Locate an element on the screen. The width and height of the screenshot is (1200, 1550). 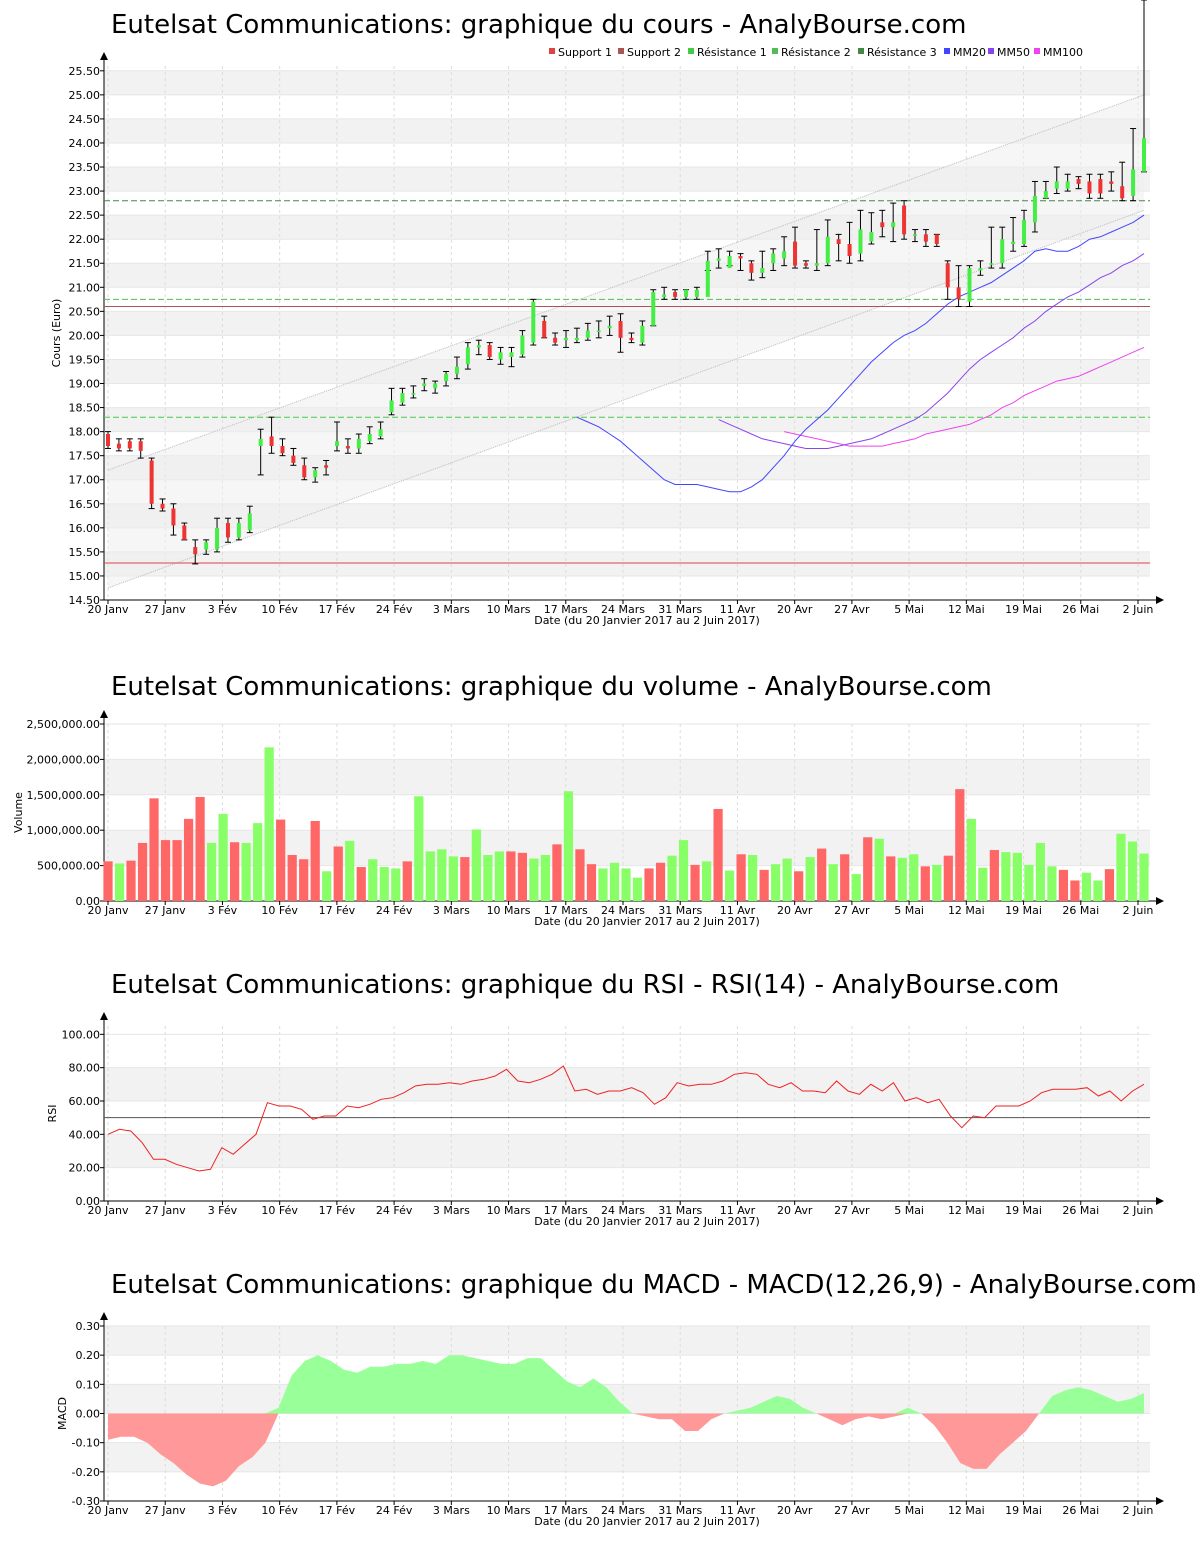
macd-negative-area is located at coordinates (626, 1450).